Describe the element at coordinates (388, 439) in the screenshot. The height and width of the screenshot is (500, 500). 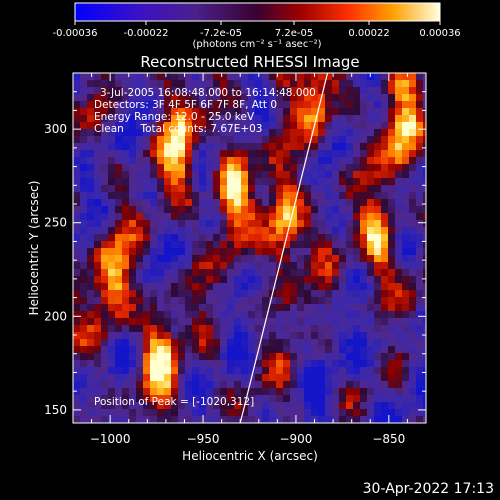
I see `x-tick-label: −850` at that location.